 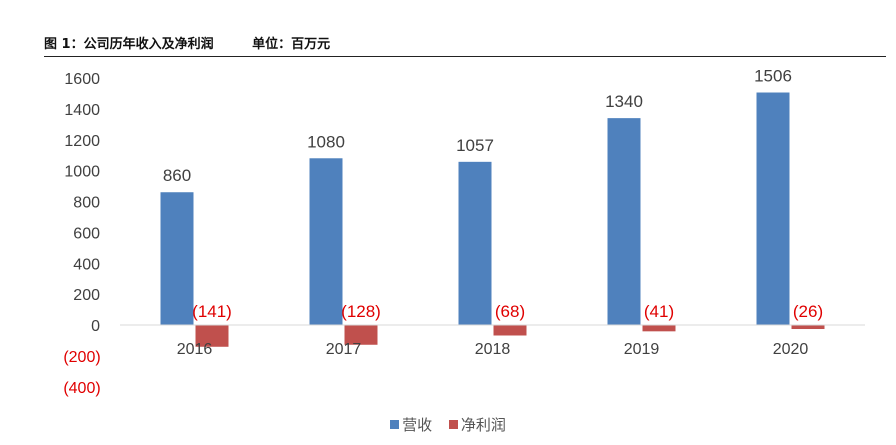 What do you see at coordinates (361, 311) in the screenshot?
I see `net-profit-value-label: (128)` at bounding box center [361, 311].